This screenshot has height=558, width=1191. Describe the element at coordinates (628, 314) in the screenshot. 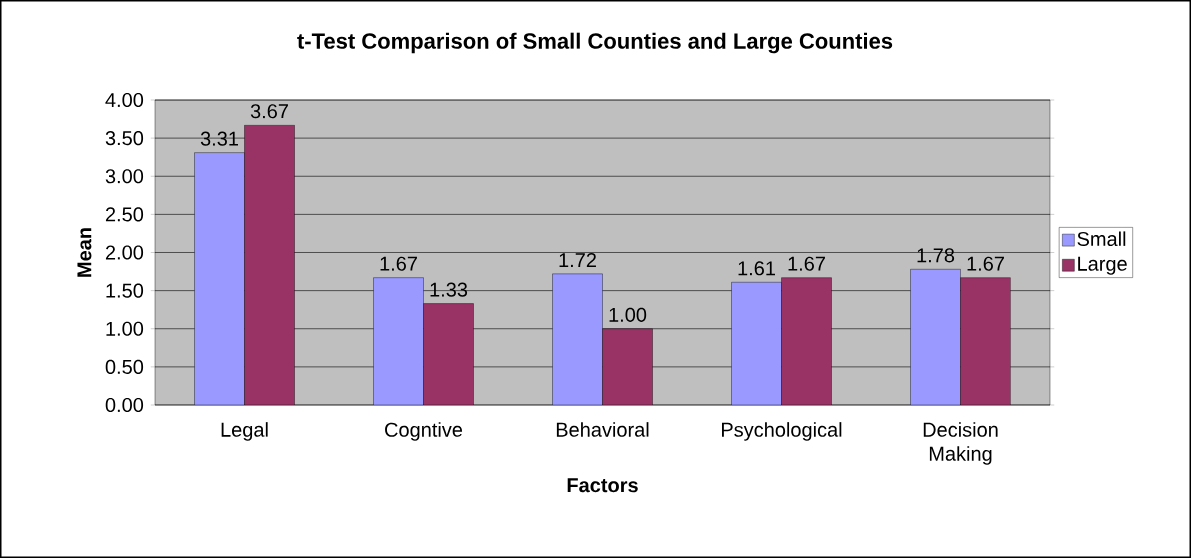

I see `data-label: 1.00` at that location.